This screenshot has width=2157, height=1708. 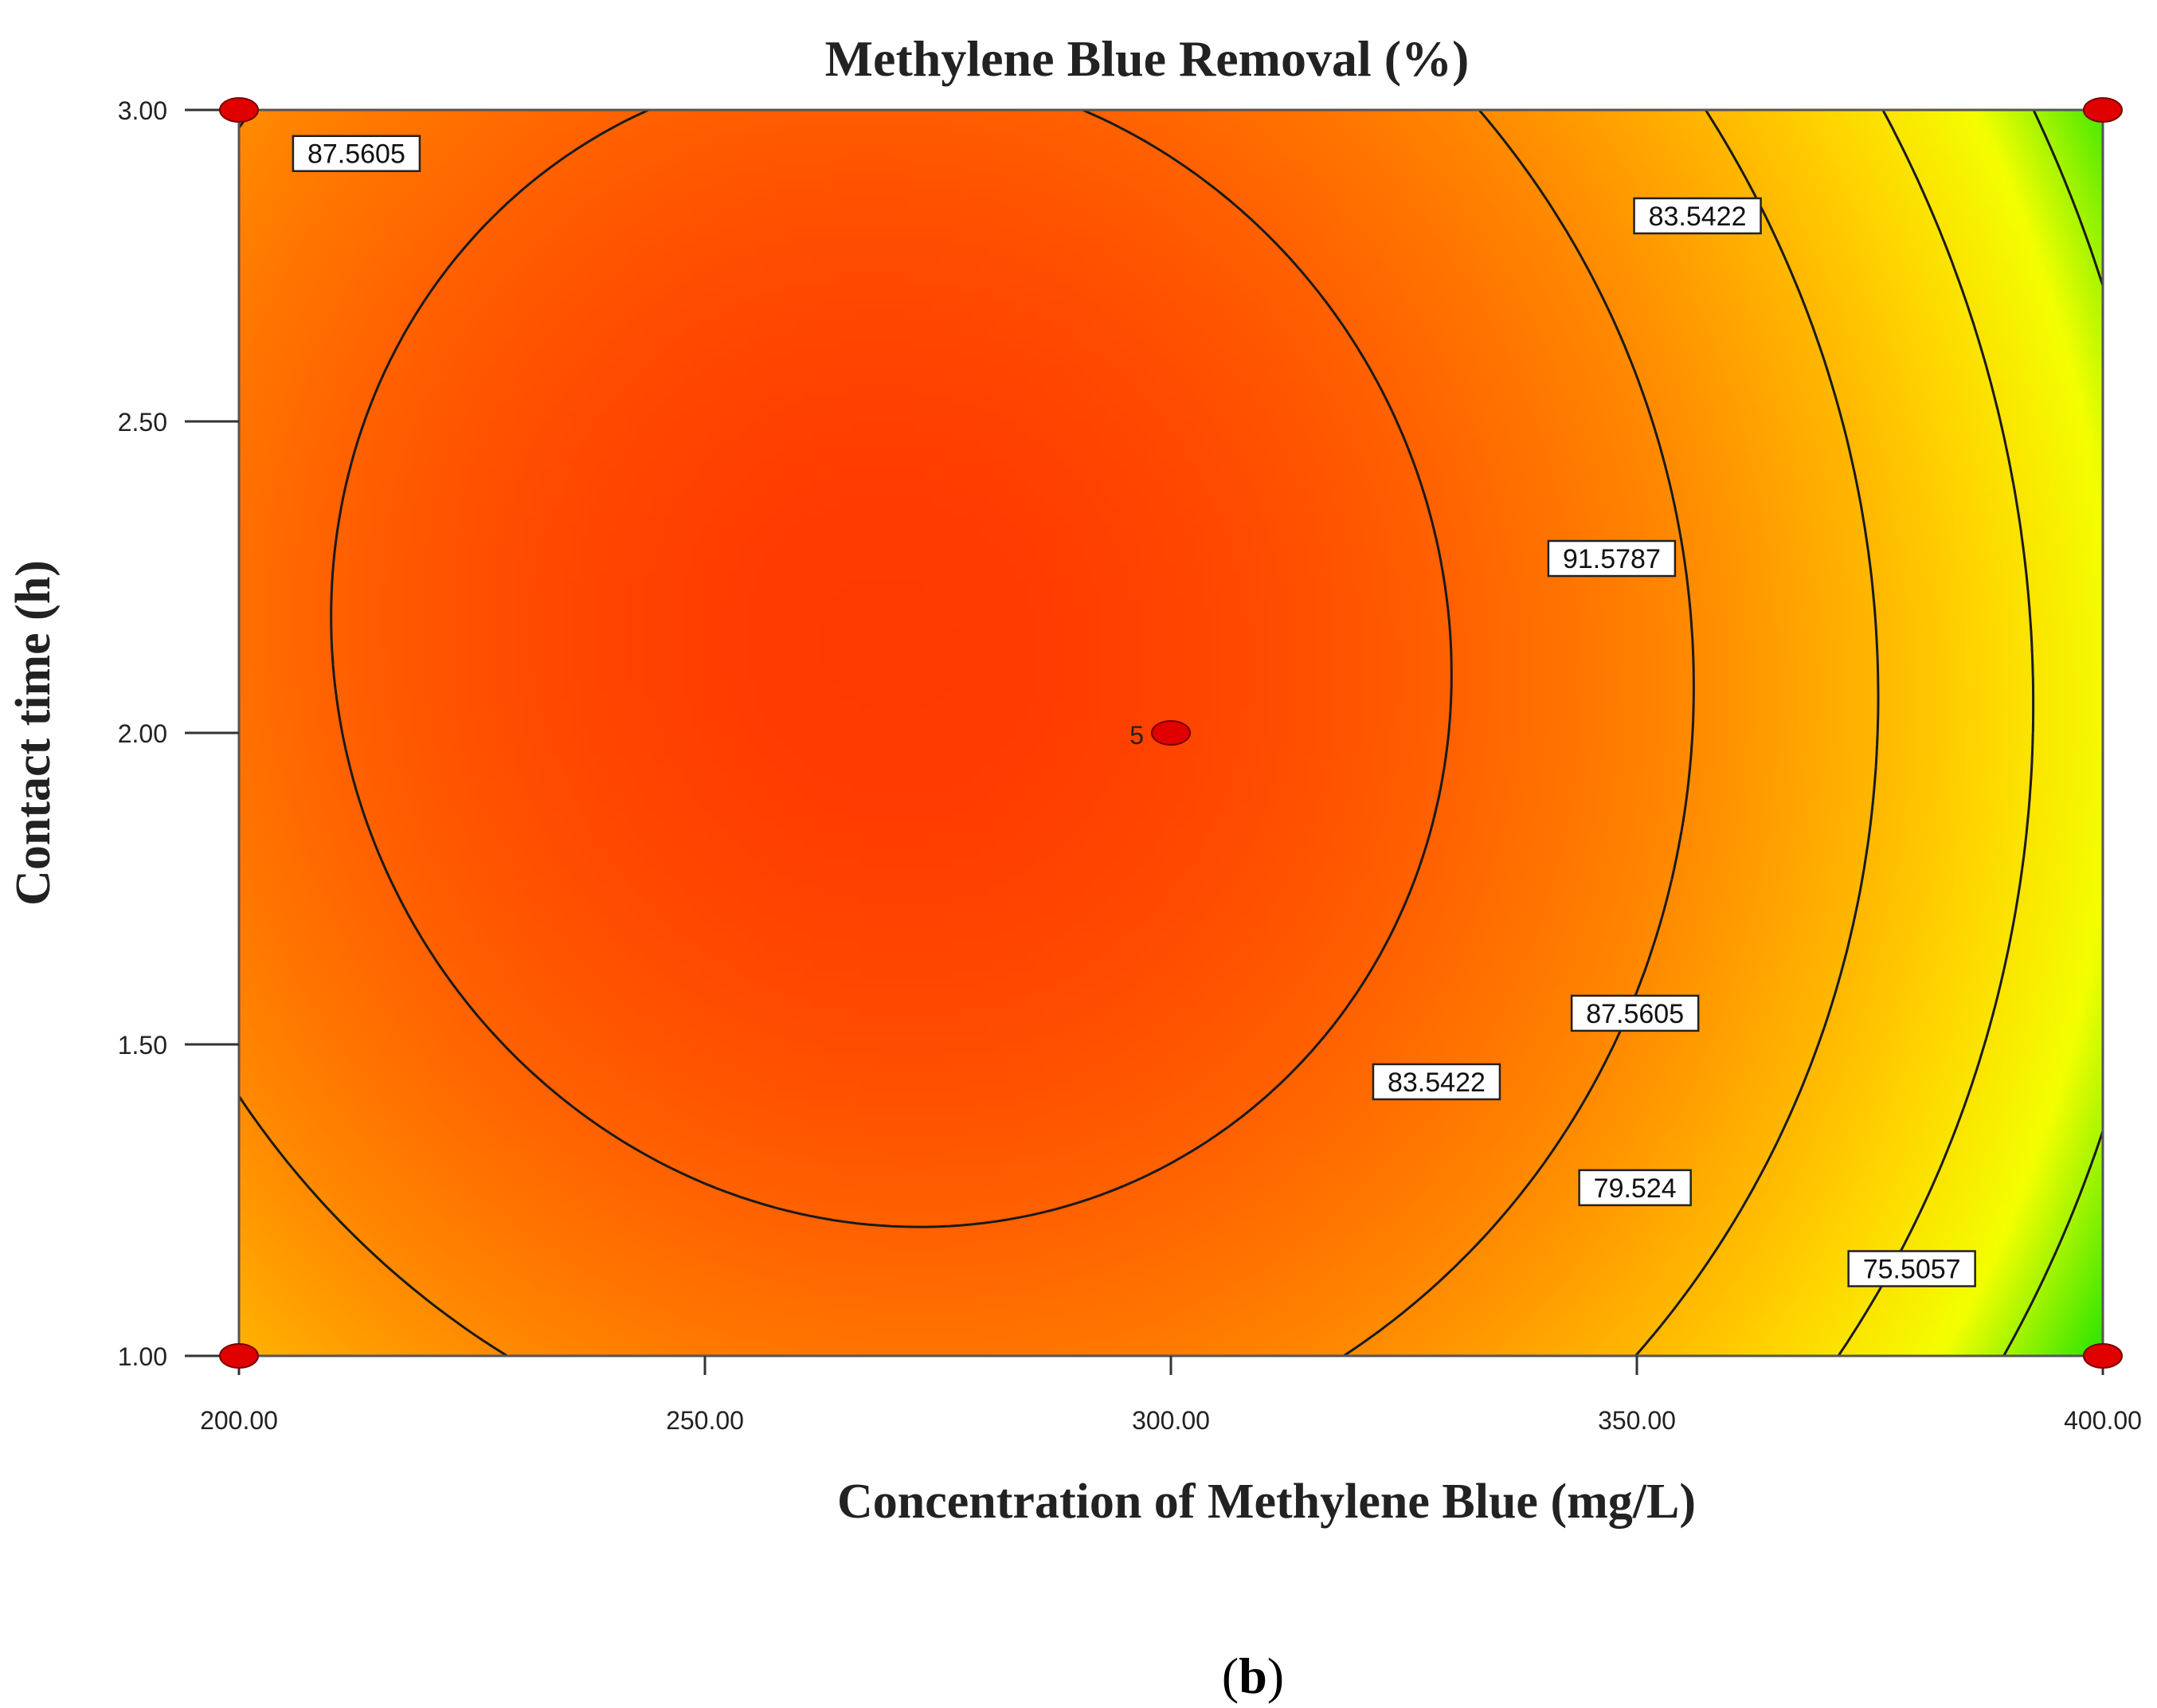 I want to click on panel-label-open: (, so click(x=1230, y=1675).